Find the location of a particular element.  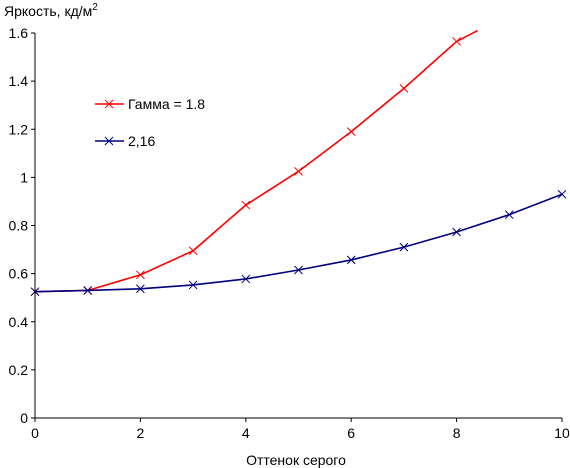

y-tick-label: 0 is located at coordinates (24, 418).